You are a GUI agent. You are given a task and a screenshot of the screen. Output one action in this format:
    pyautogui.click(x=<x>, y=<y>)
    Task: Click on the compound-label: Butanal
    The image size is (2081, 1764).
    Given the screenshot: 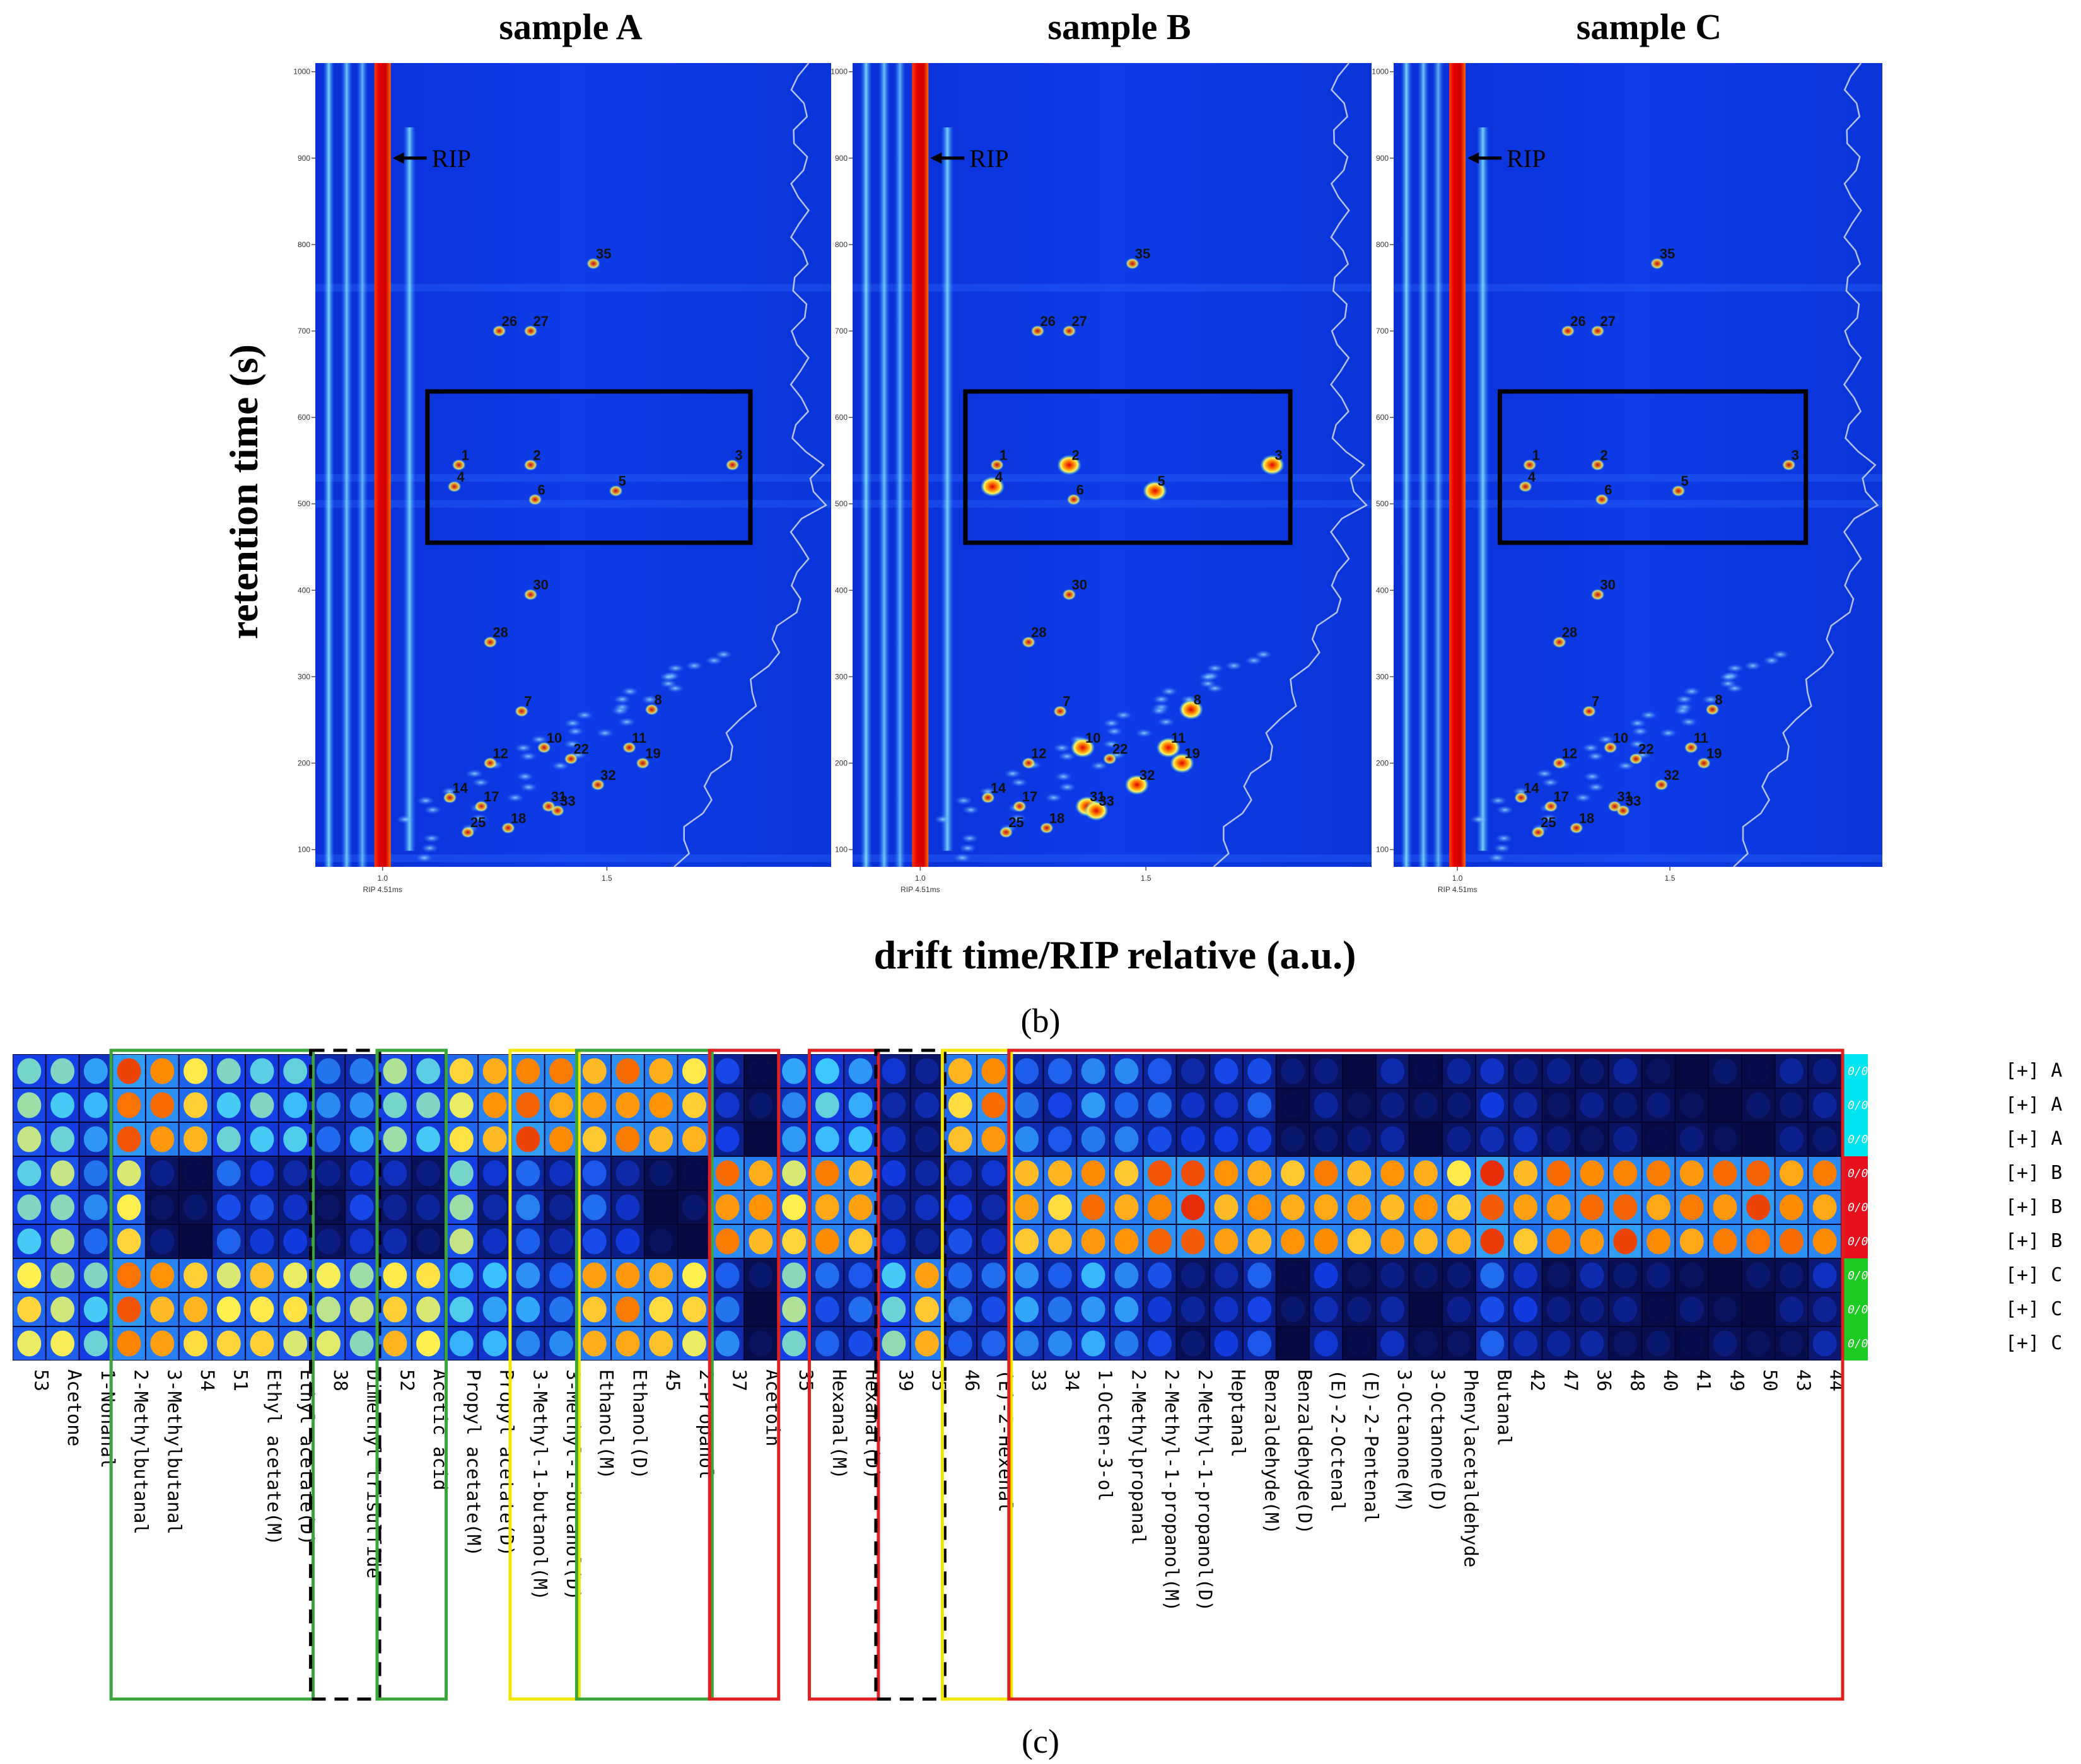 What is the action you would take?
    pyautogui.click(x=1504, y=1407)
    